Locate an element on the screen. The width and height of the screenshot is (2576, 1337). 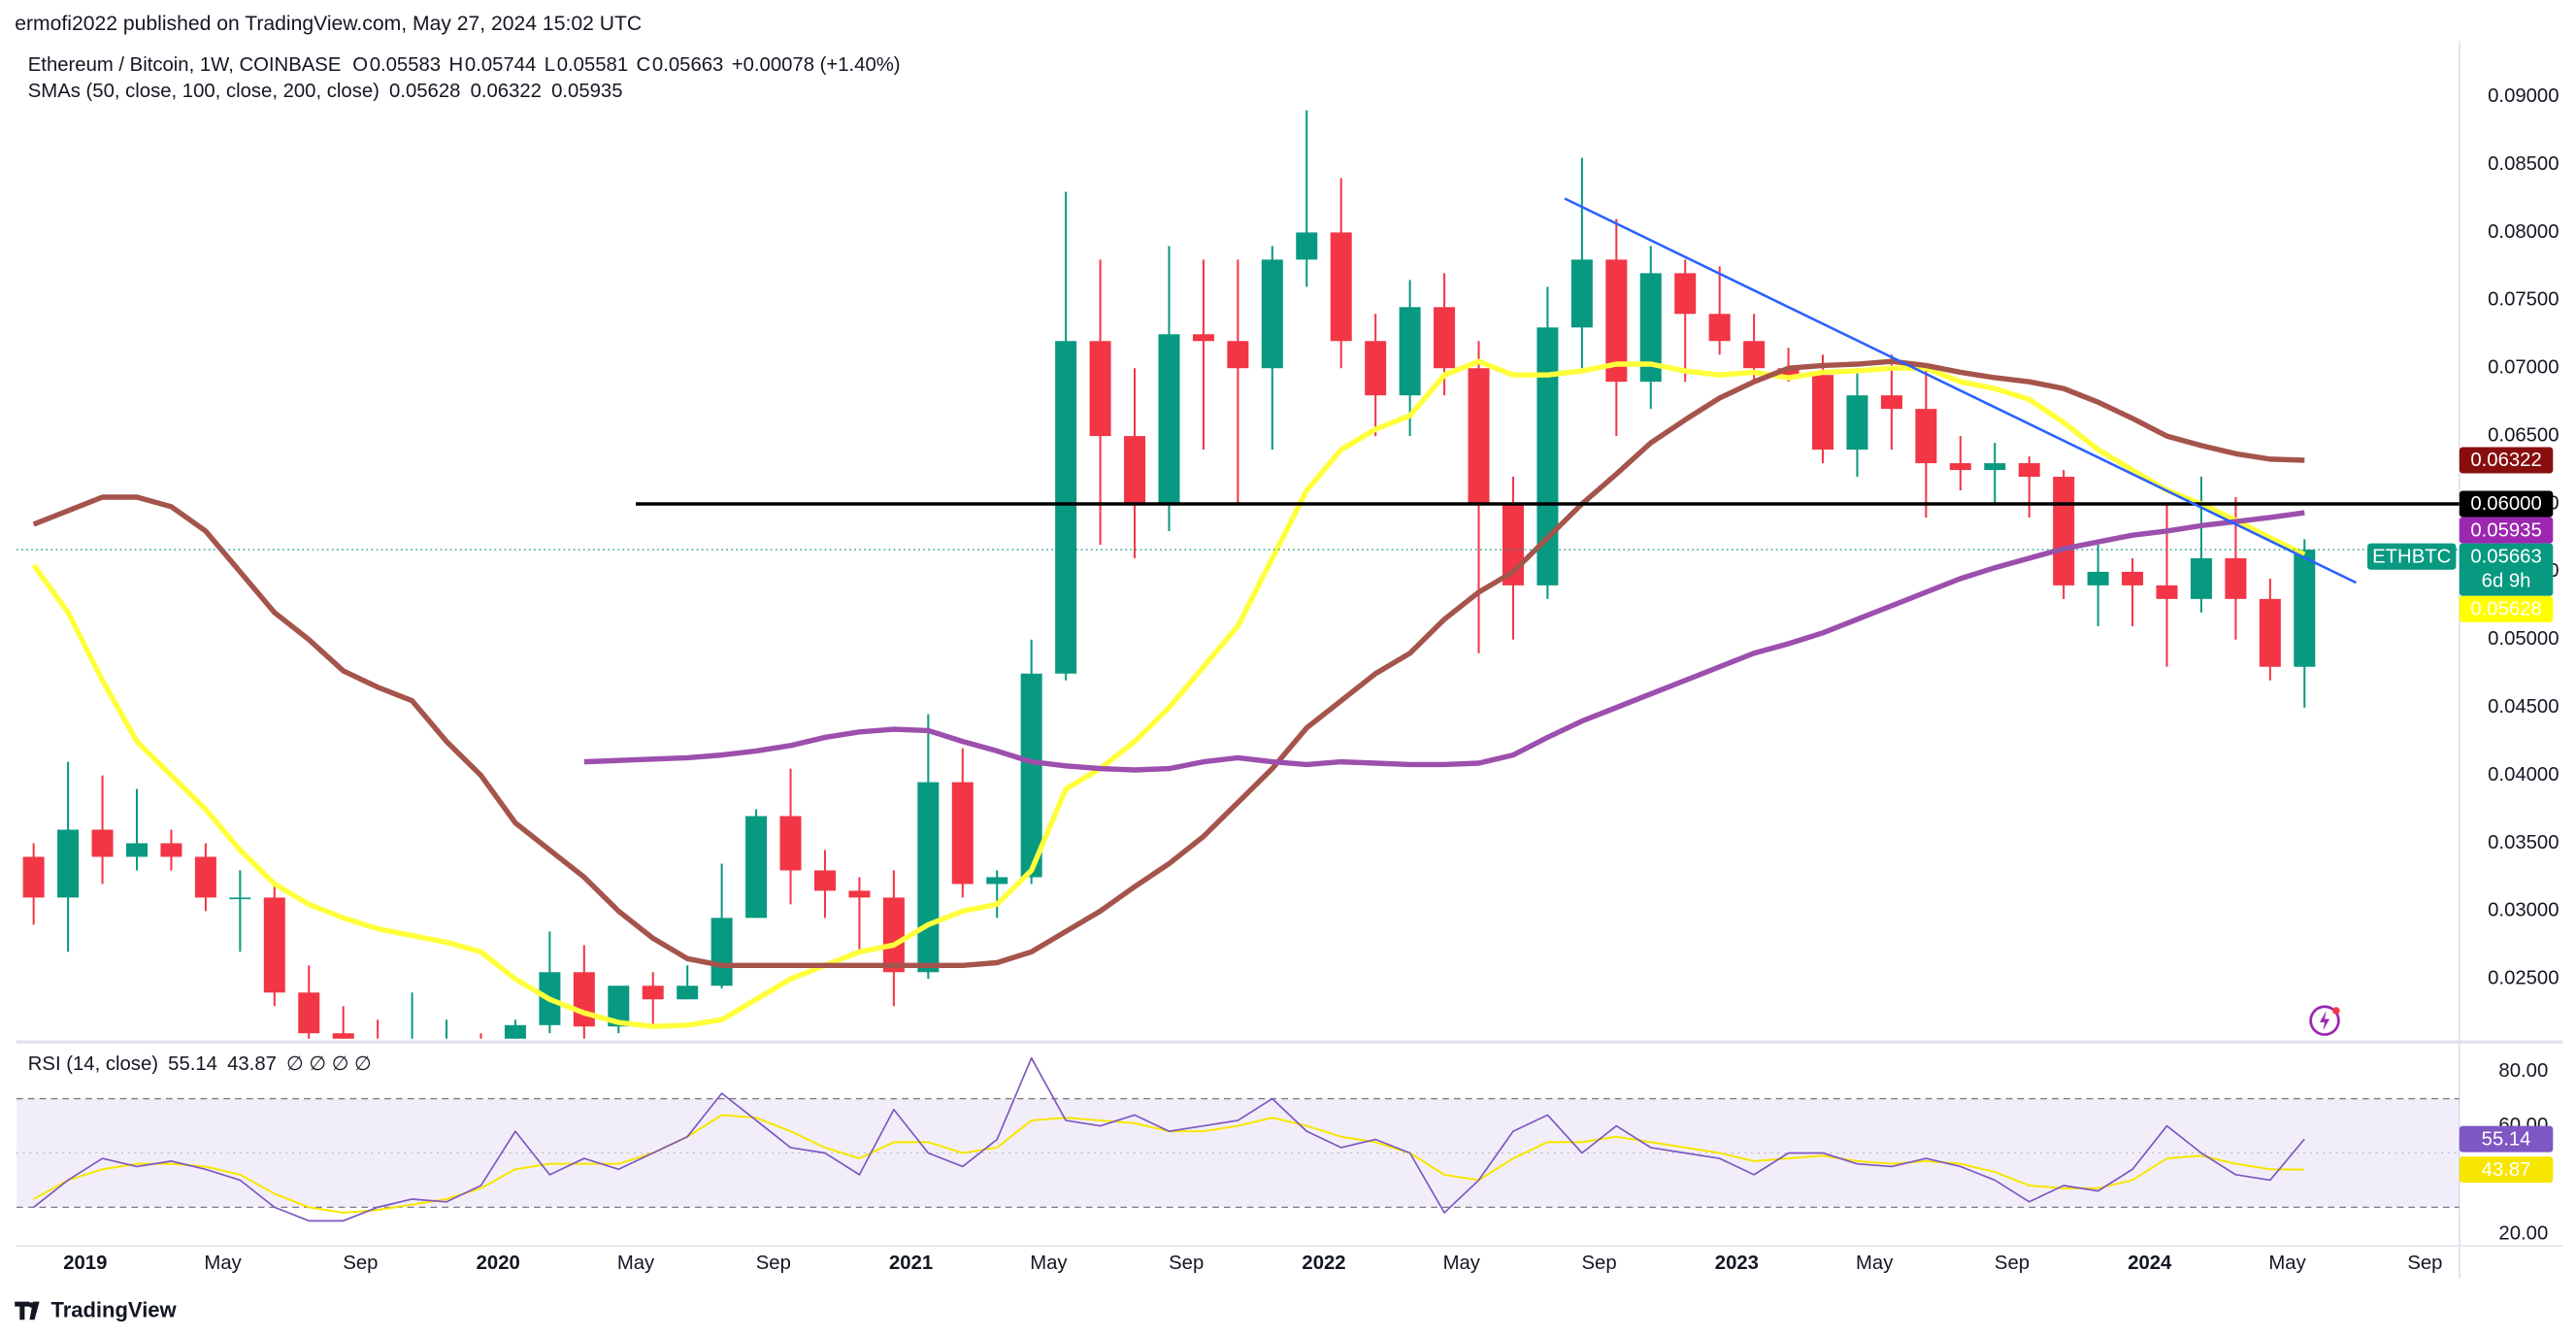
change: +0.00078 (+1.40%) is located at coordinates (816, 65).